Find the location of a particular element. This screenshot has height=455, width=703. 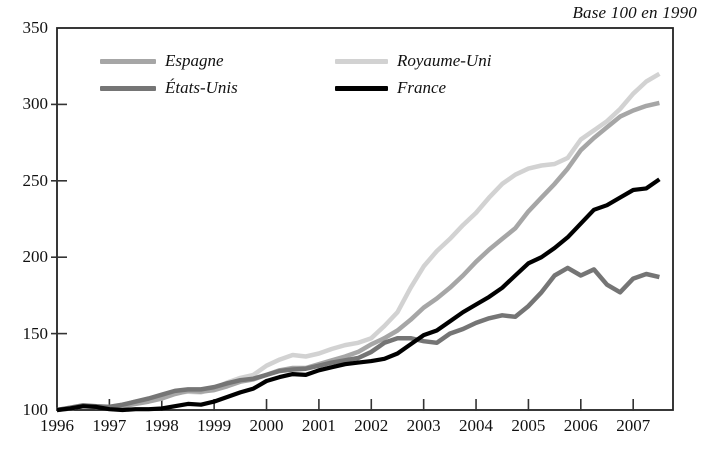

x-axis-label-2002: 2002 is located at coordinates (371, 425).